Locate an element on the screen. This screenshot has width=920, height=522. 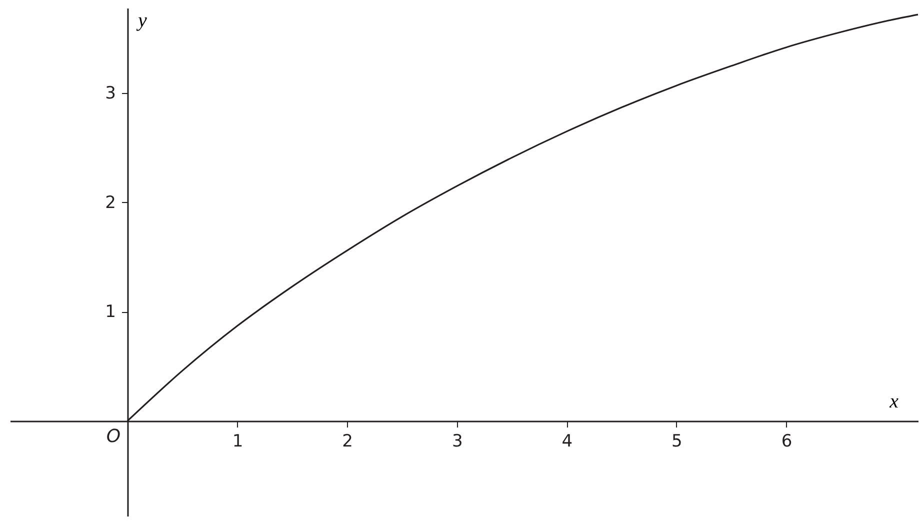
y-tick-label: 3 is located at coordinates (110, 94).